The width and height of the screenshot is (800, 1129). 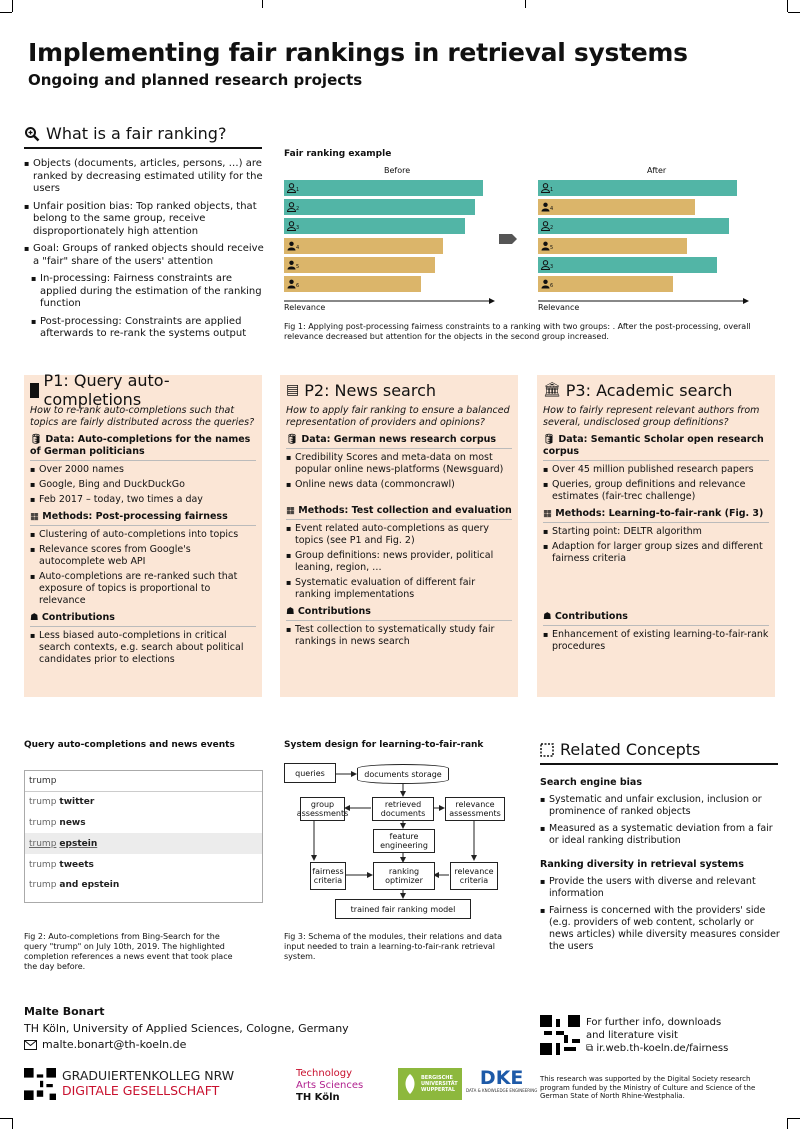 I want to click on suggestion-item: trump tweets, so click(x=61, y=864).